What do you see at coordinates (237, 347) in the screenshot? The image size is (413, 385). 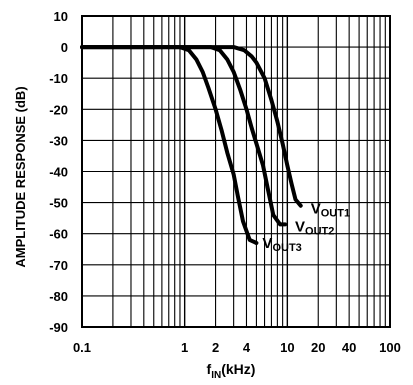 I see `x-tick-labels: 0.1 1 2 4 10 20 40 100` at bounding box center [237, 347].